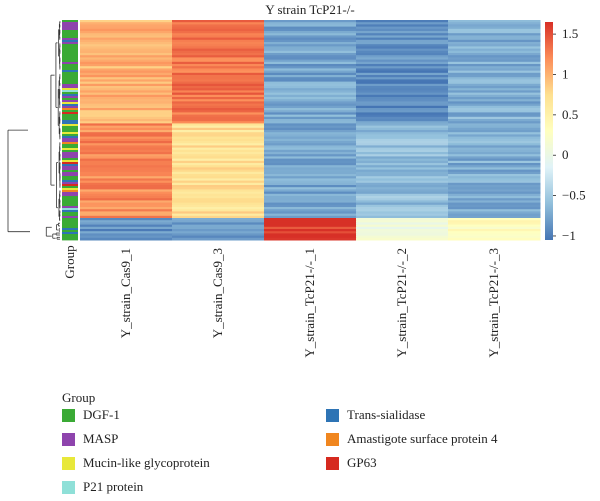 Image resolution: width=600 pixels, height=501 pixels. I want to click on legend-swatch, so click(68, 439).